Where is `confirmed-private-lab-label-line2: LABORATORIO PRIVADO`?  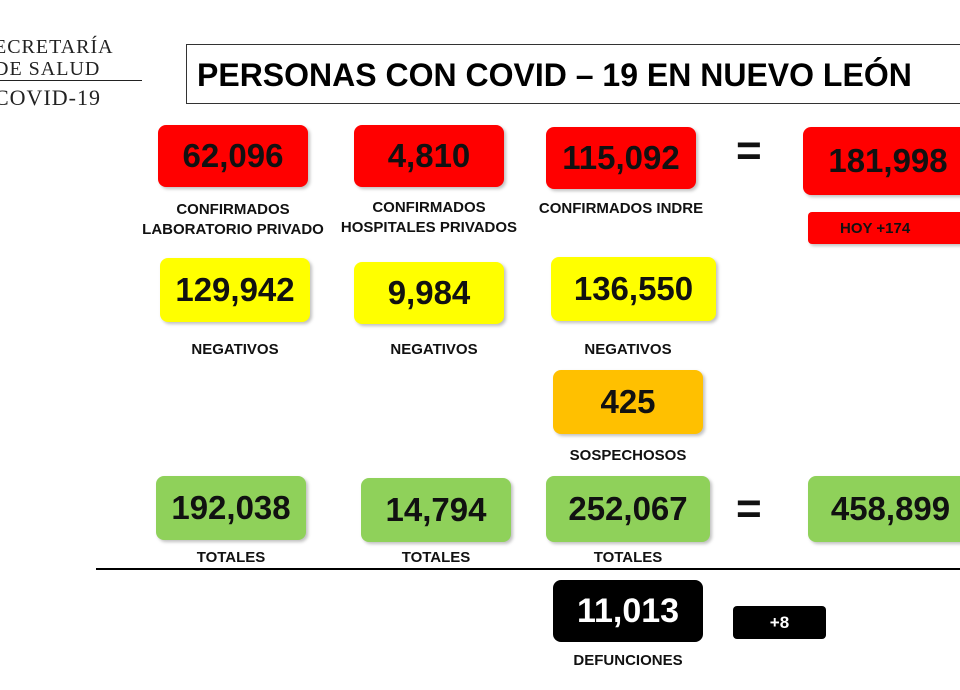
confirmed-private-lab-label-line2: LABORATORIO PRIVADO is located at coordinates (233, 229).